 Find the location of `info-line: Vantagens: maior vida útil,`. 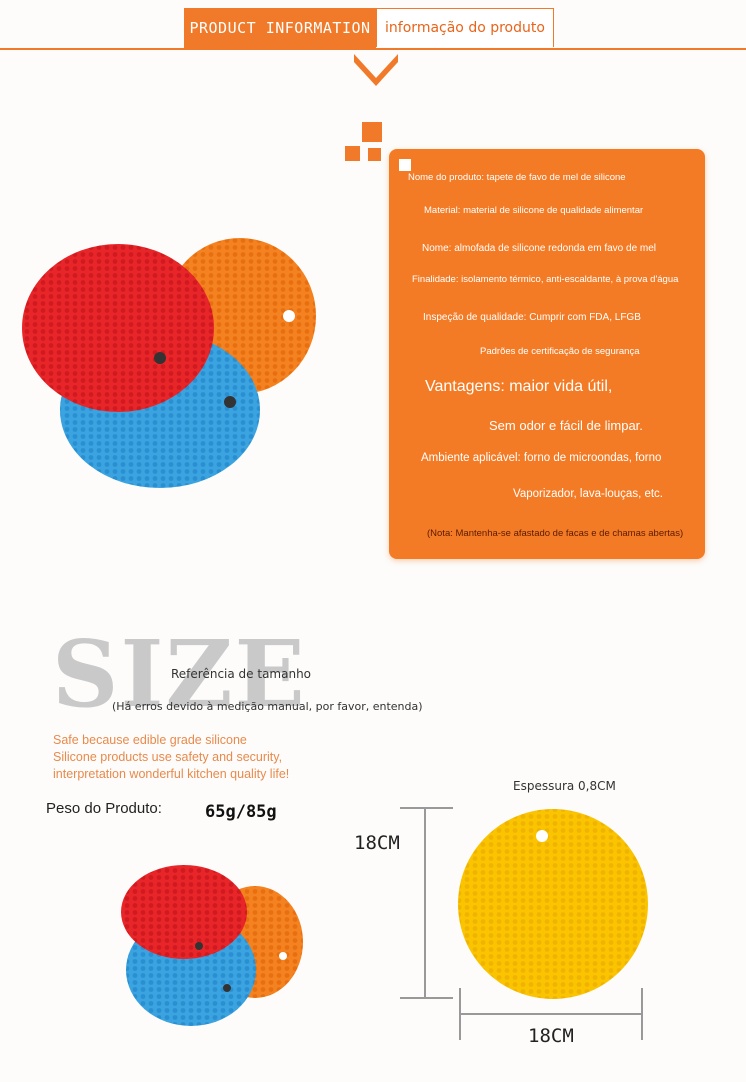

info-line: Vantagens: maior vida útil, is located at coordinates (519, 386).